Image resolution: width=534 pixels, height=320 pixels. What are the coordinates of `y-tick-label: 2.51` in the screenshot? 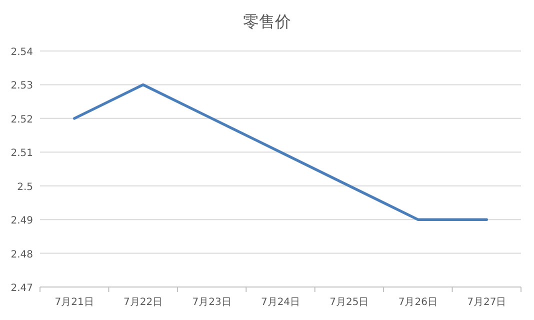 It's located at (21, 154).